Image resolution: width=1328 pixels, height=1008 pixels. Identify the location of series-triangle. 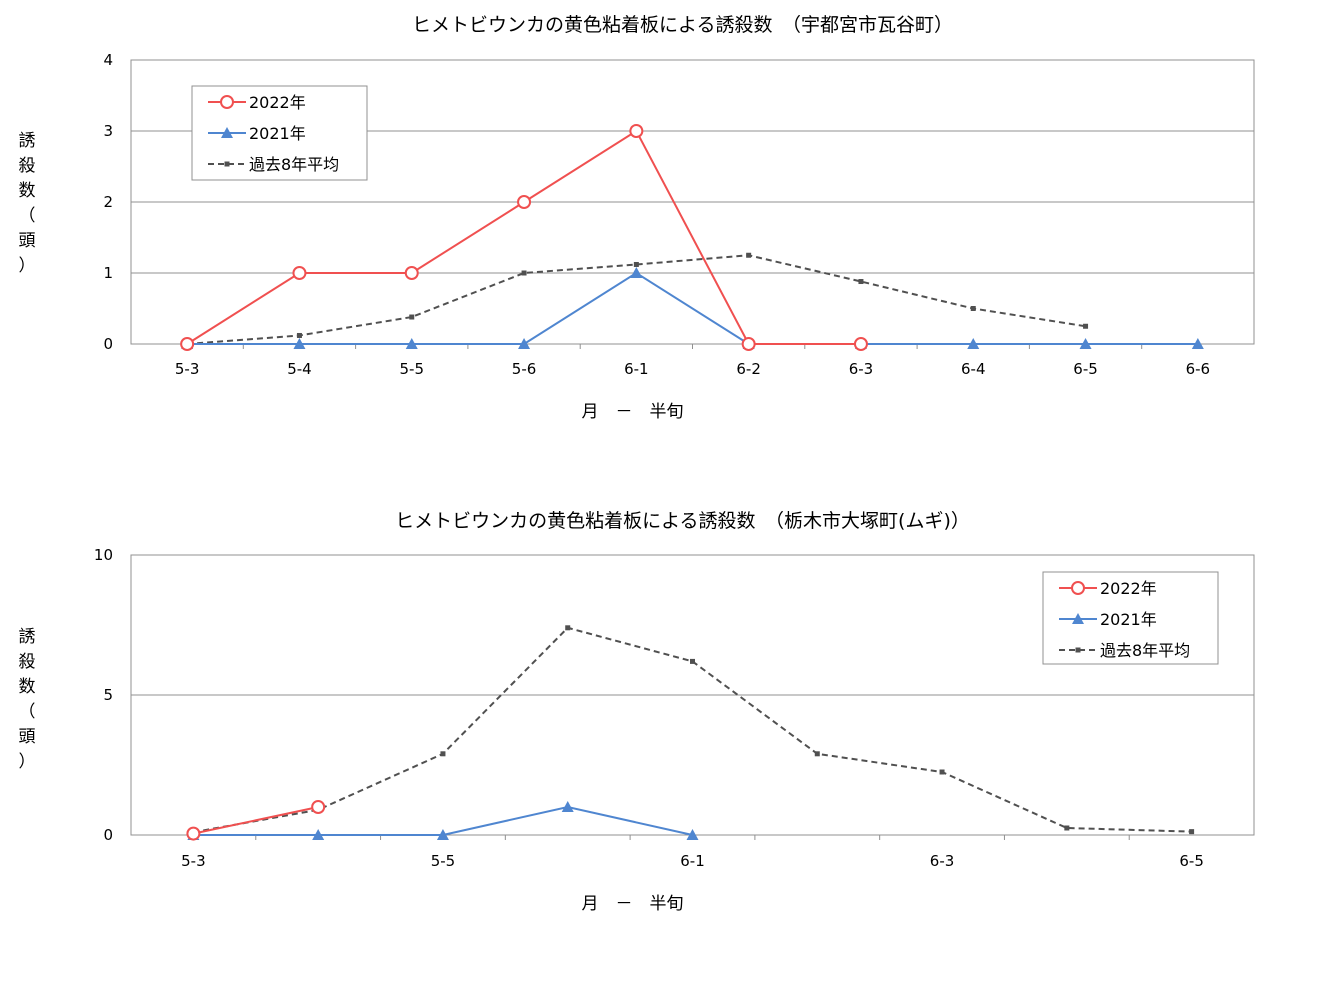
(692, 308).